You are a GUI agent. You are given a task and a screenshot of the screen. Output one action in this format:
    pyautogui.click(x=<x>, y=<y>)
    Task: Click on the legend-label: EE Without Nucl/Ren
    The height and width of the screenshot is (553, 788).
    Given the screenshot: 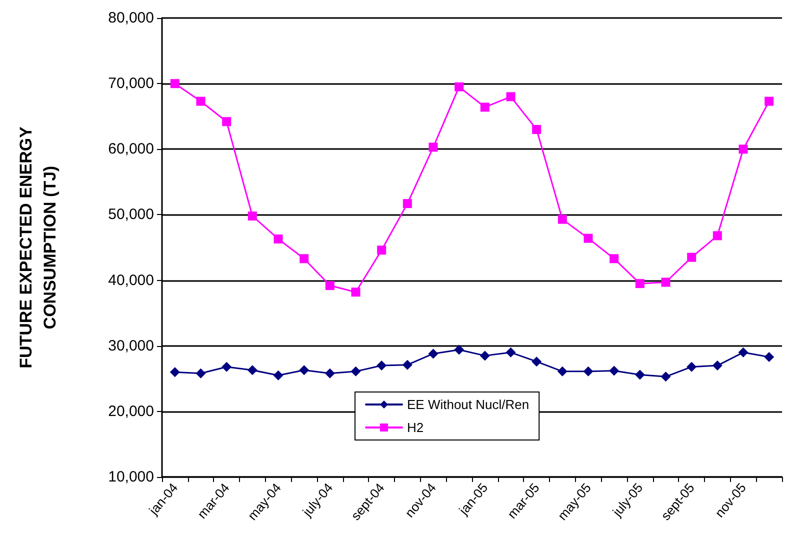 What is the action you would take?
    pyautogui.click(x=468, y=404)
    